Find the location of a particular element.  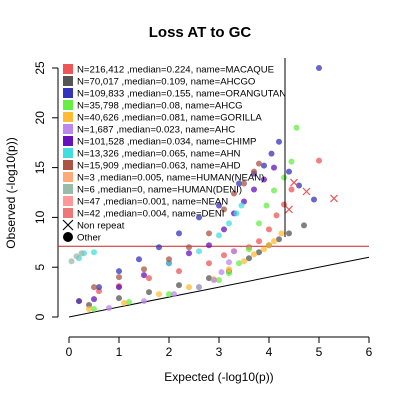

x-tick-label: 0 is located at coordinates (69, 352).